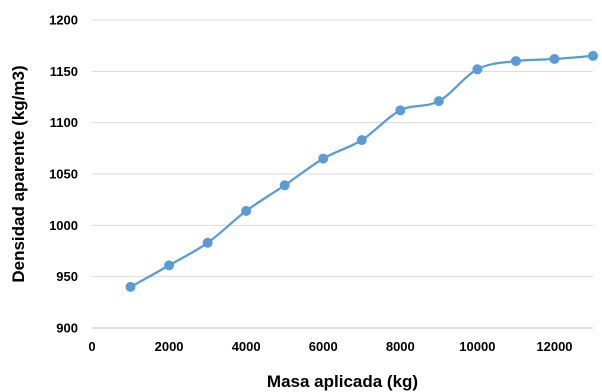  Describe the element at coordinates (67, 276) in the screenshot. I see `y-tick-label: 950` at that location.